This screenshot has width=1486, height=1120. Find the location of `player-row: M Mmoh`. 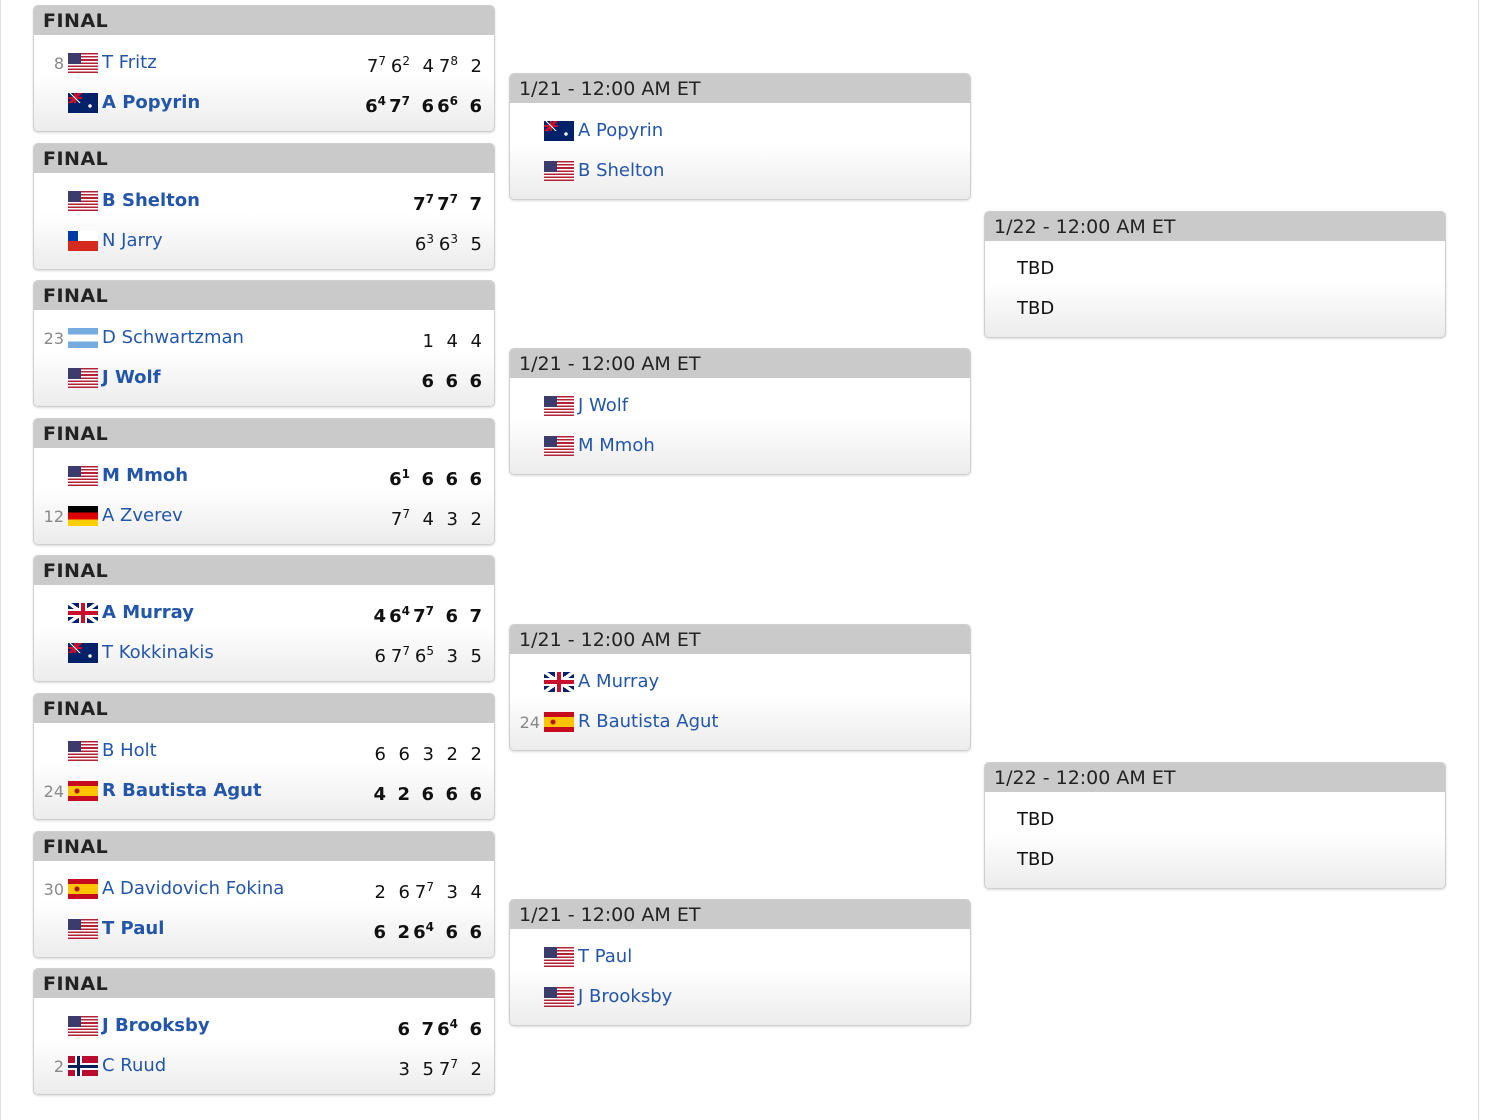

player-row: M Mmoh is located at coordinates (740, 448).